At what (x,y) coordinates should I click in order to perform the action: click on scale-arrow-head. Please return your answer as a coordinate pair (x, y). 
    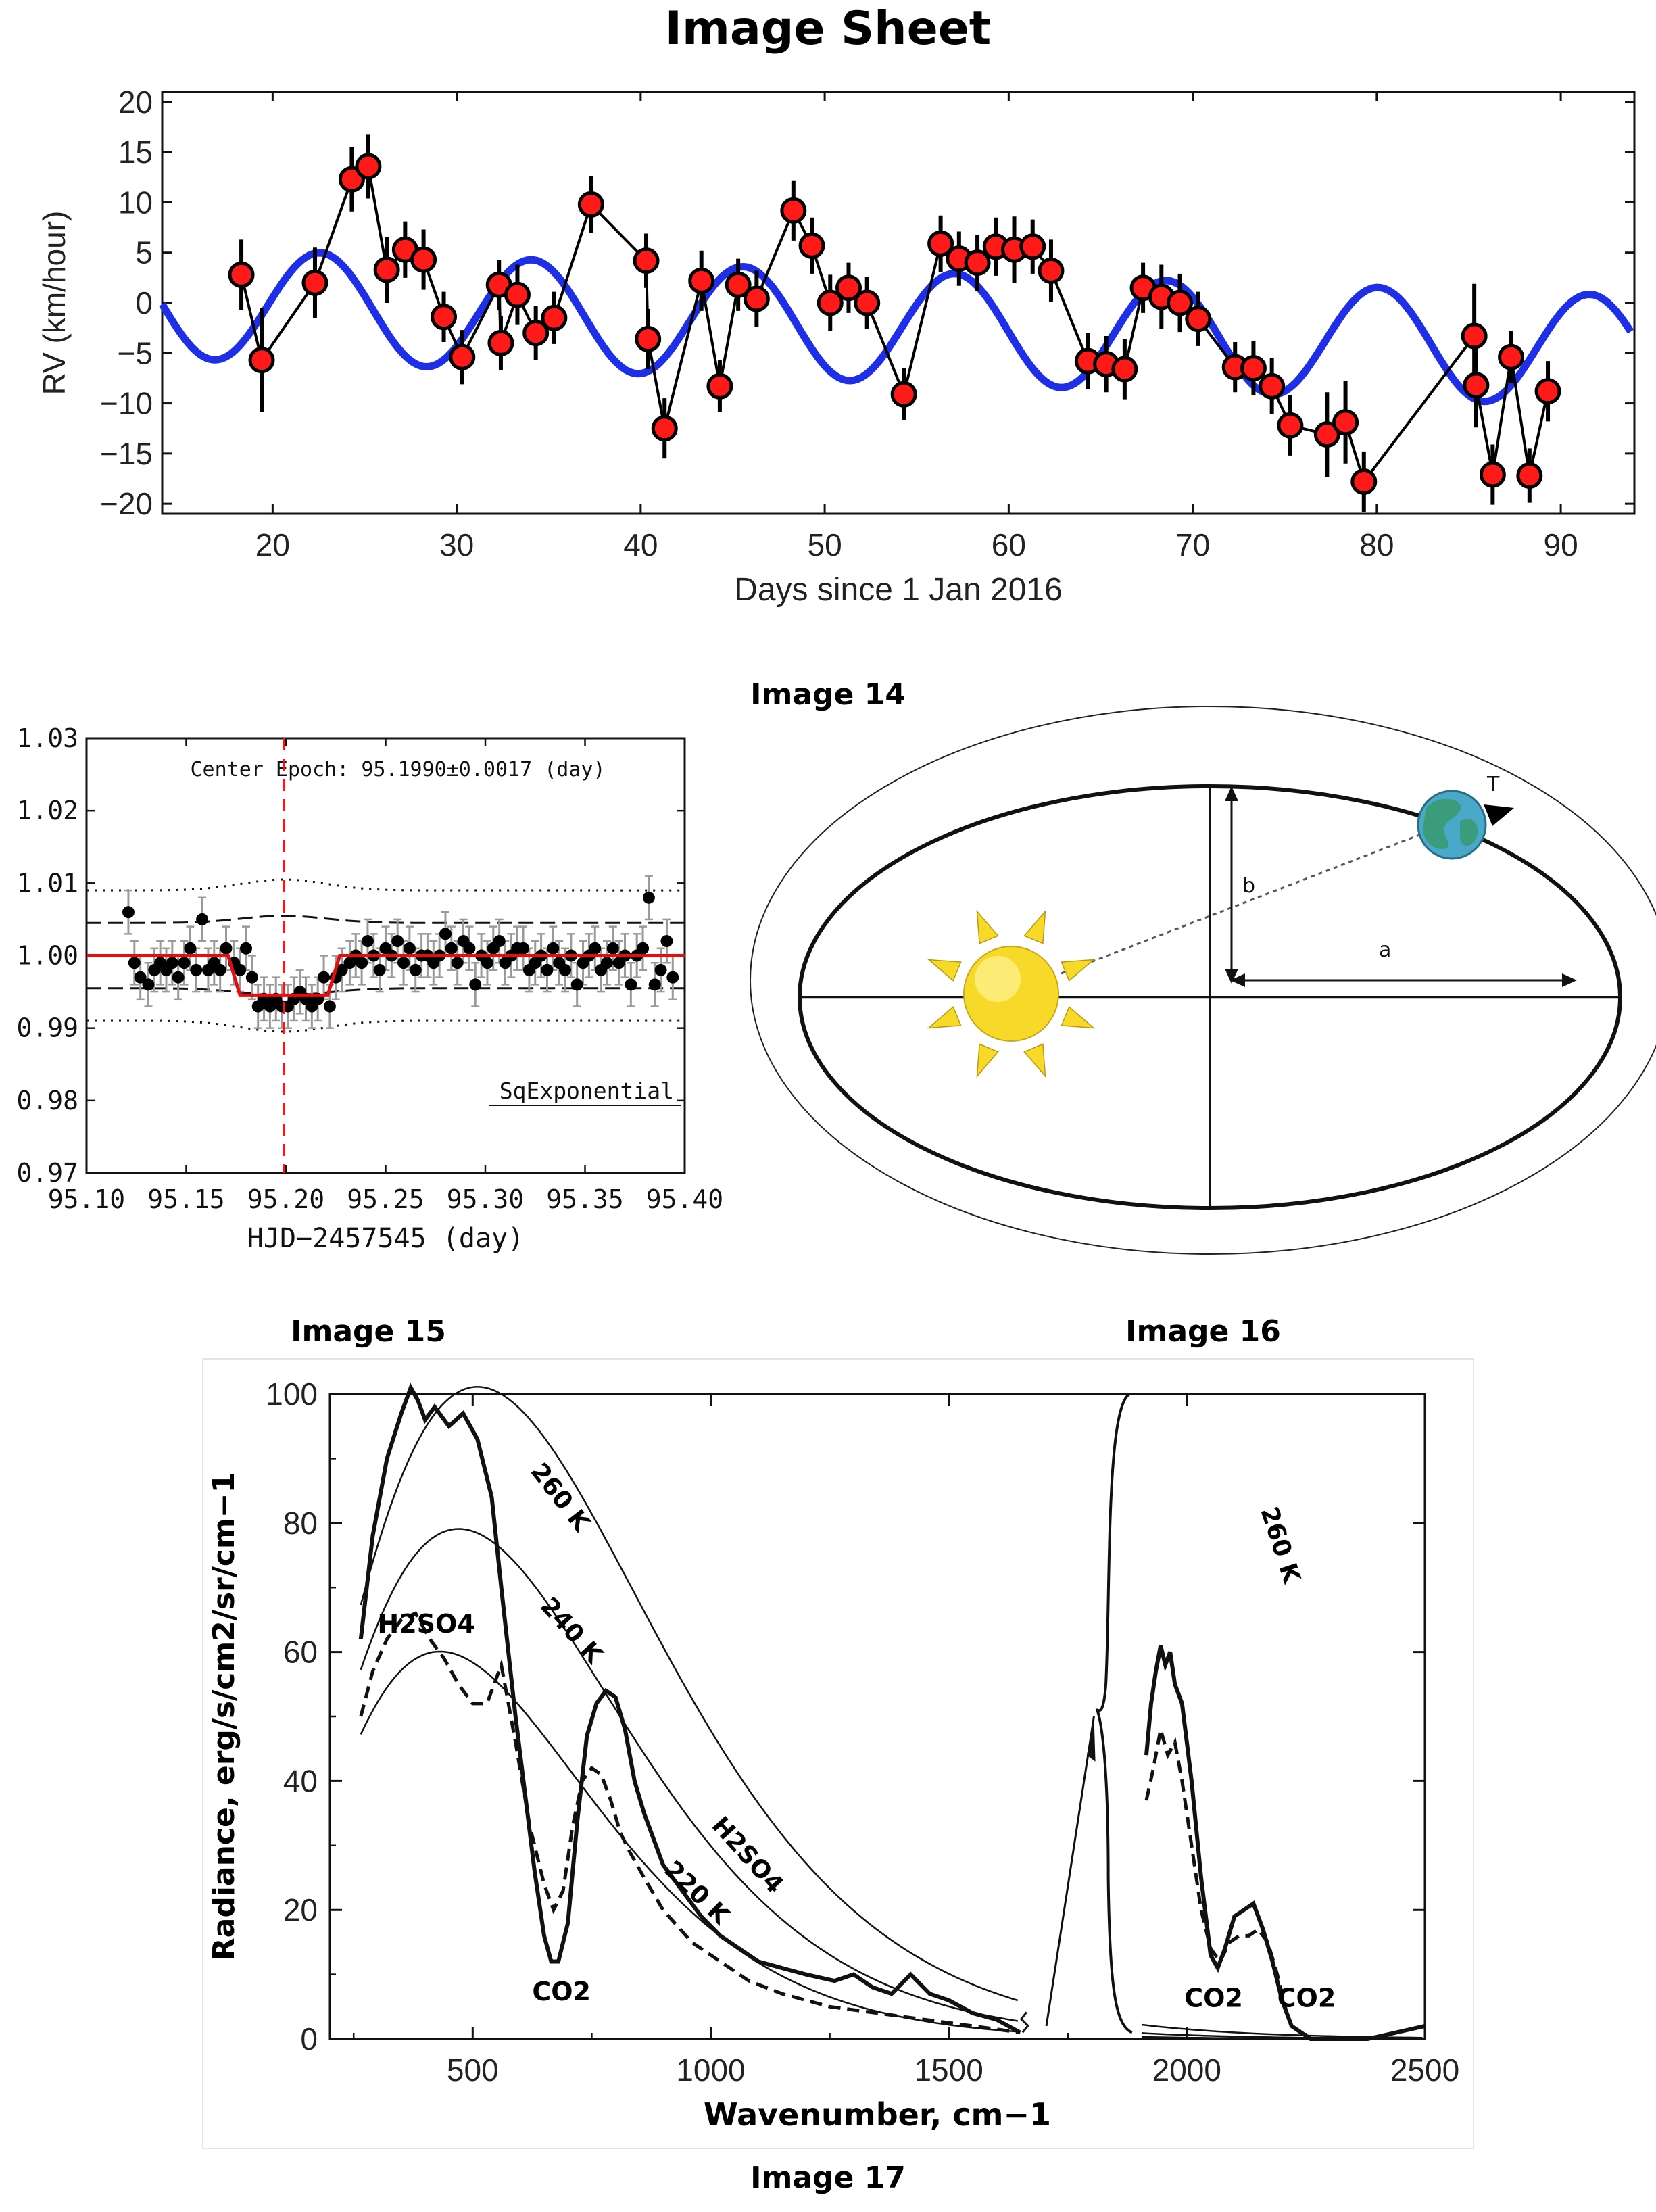
    Looking at the image, I should click on (1091, 1739).